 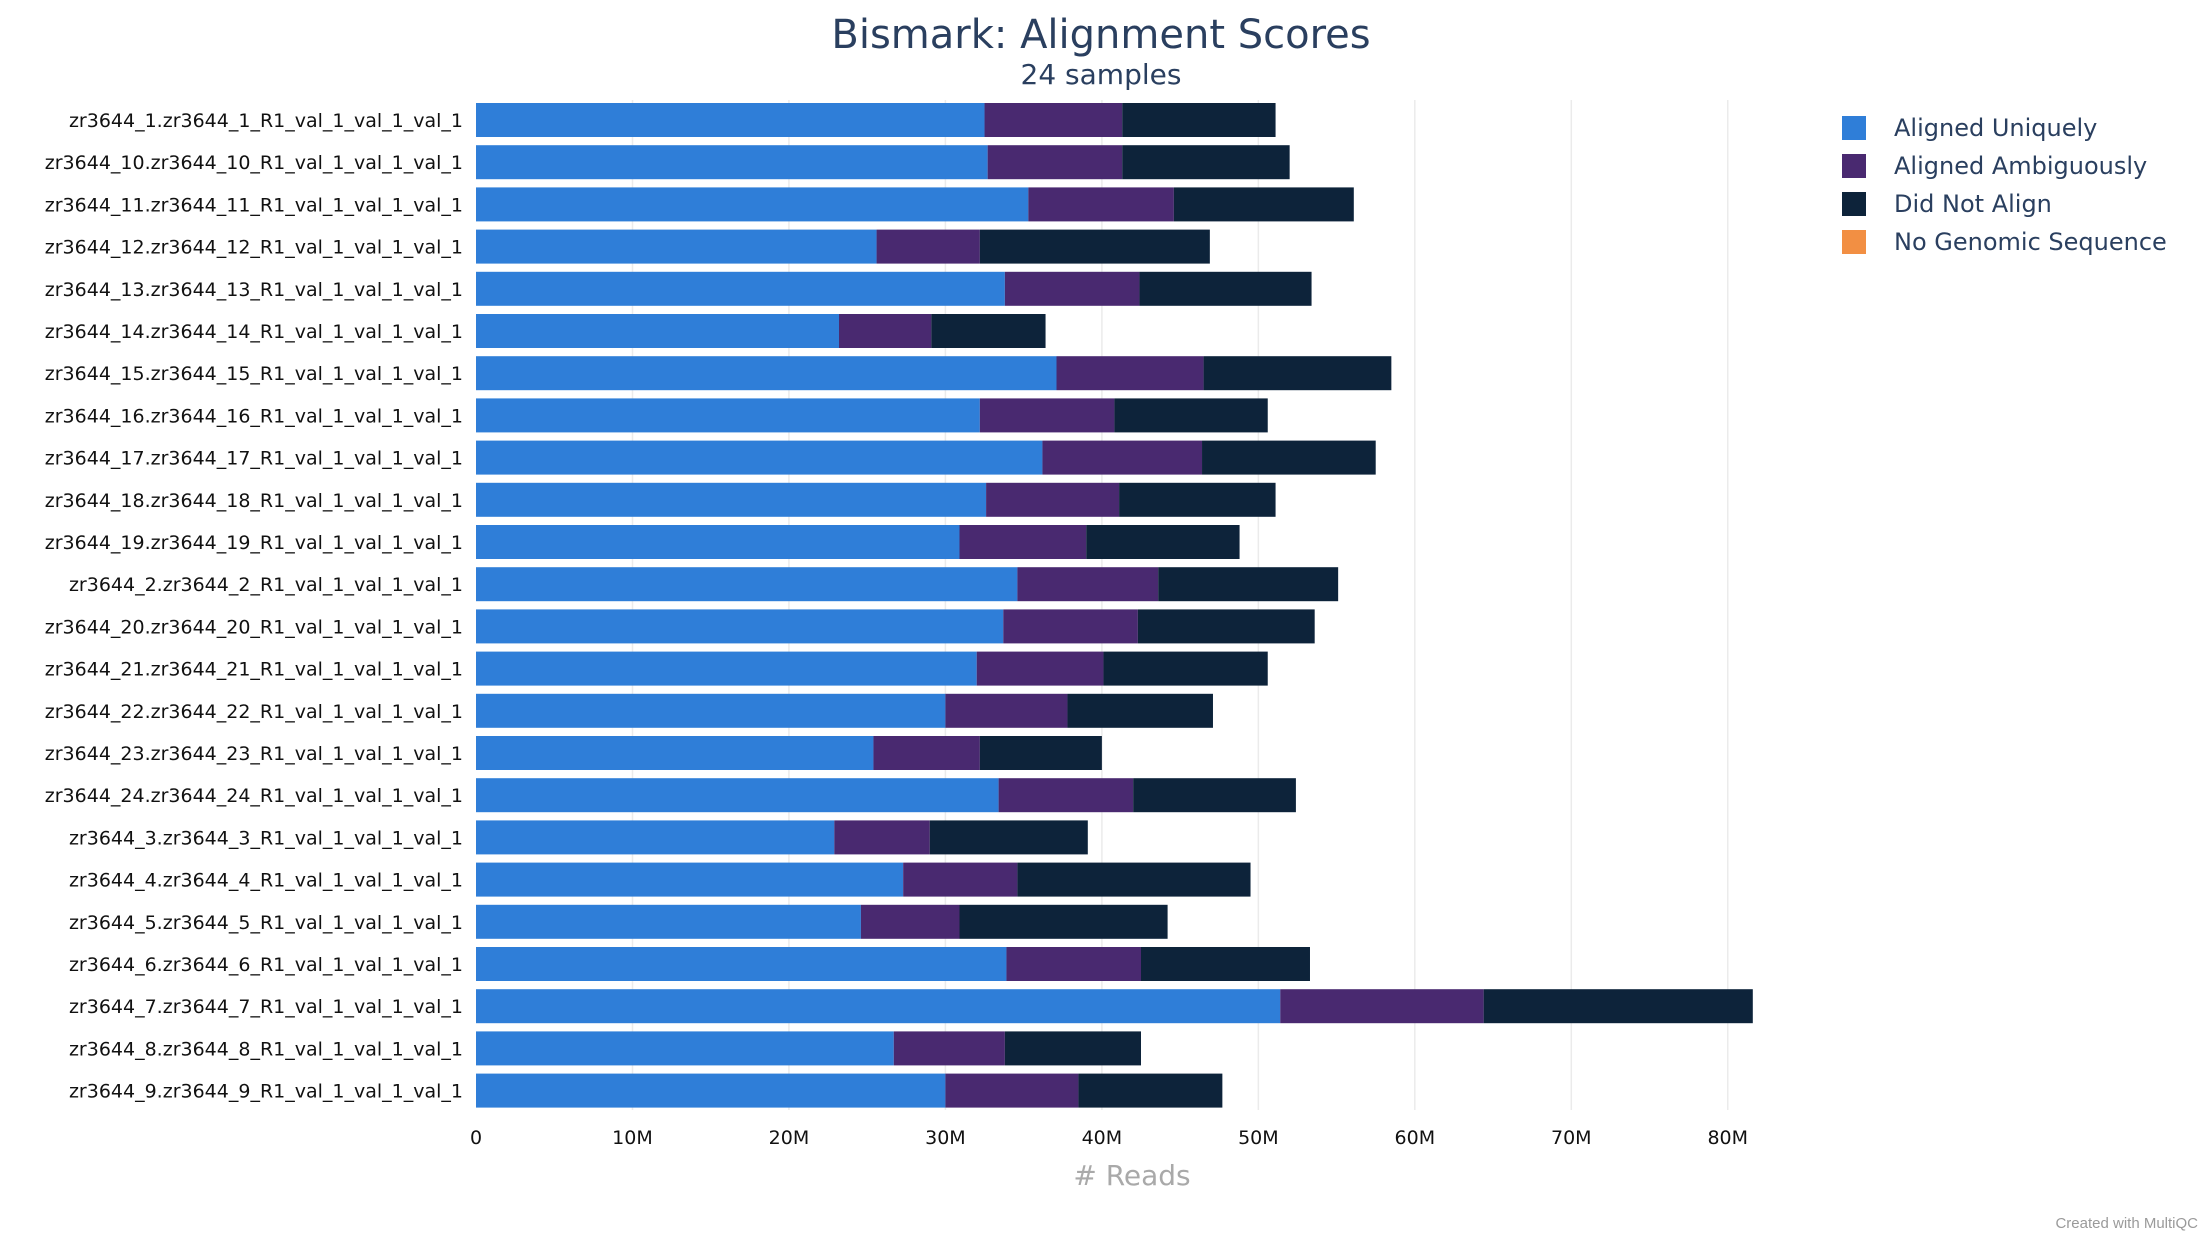 What do you see at coordinates (266, 1007) in the screenshot?
I see `sample-label: zr3644_7.zr3644_7_R1_val_1_val_1_val_1` at bounding box center [266, 1007].